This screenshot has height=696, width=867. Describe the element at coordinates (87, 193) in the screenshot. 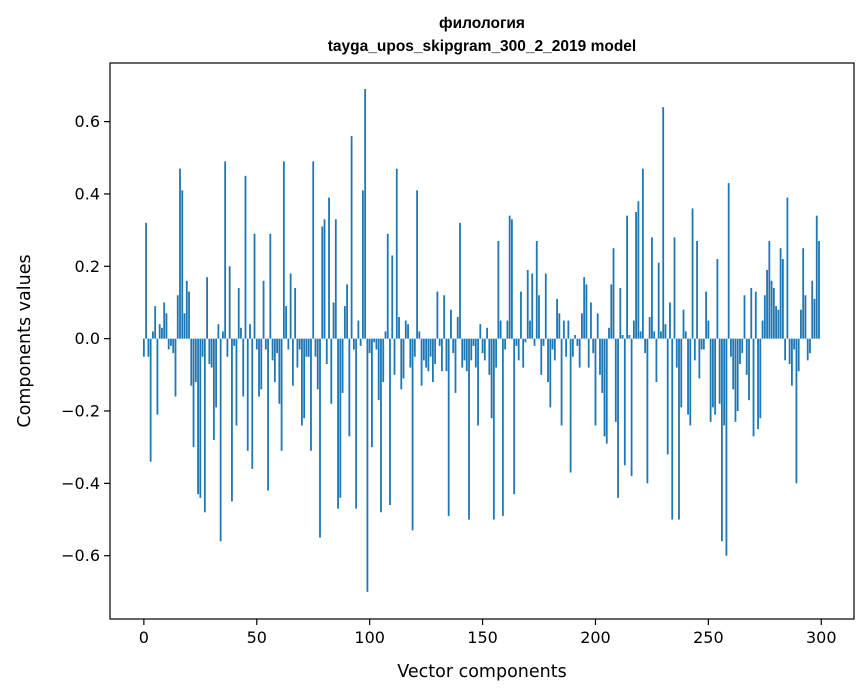

I see `y-tick-label: 0.4` at that location.